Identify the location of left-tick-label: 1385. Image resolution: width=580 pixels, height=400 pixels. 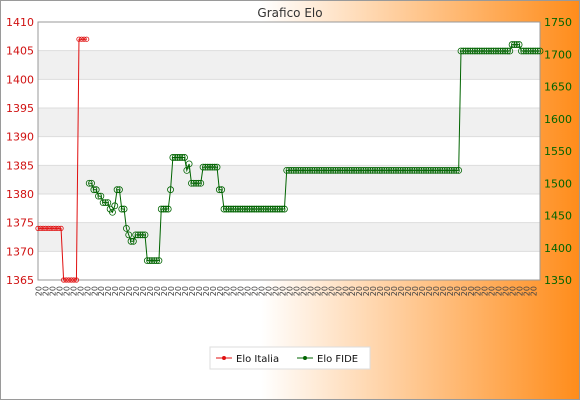
(20, 165).